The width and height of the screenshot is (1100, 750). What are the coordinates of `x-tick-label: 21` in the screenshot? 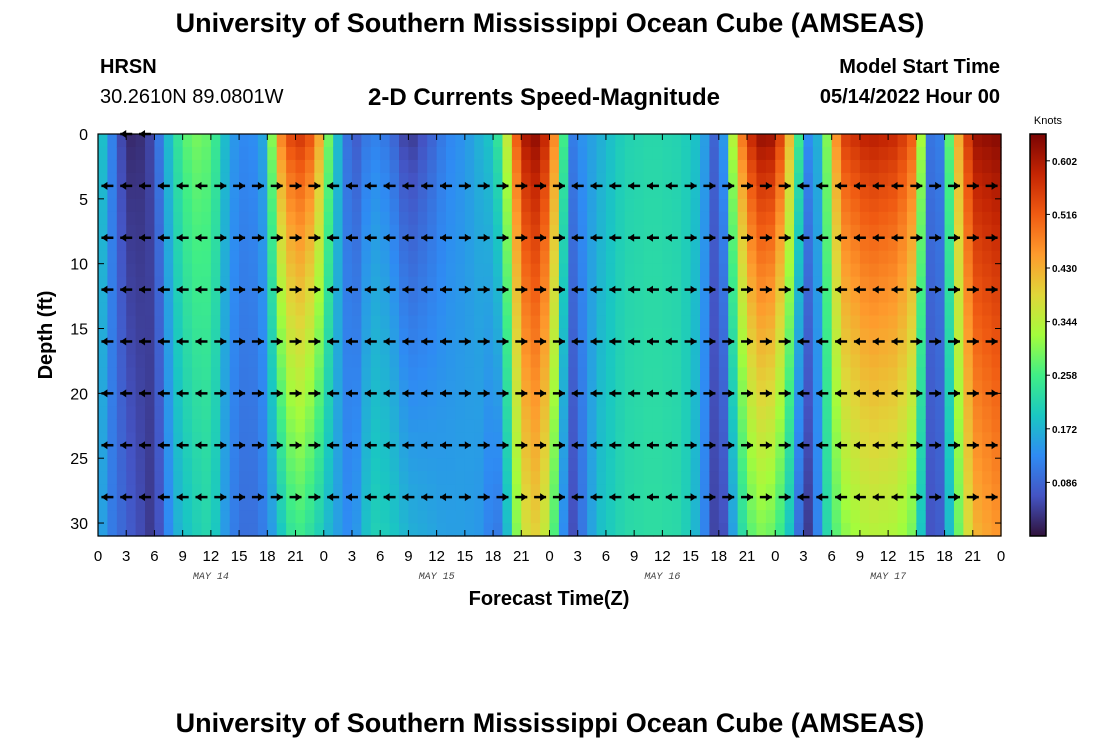 It's located at (972, 556).